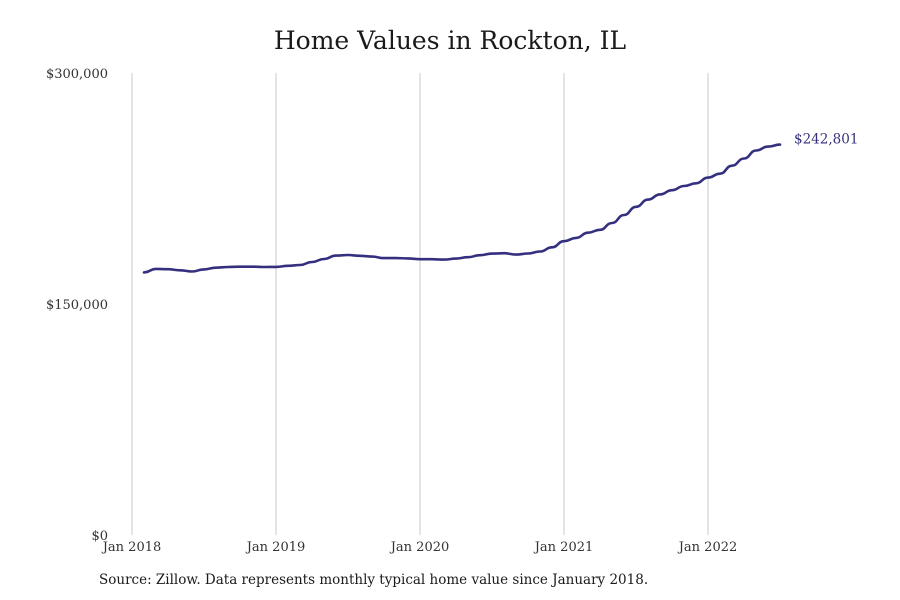  I want to click on end-value-label: $242,801, so click(826, 140).